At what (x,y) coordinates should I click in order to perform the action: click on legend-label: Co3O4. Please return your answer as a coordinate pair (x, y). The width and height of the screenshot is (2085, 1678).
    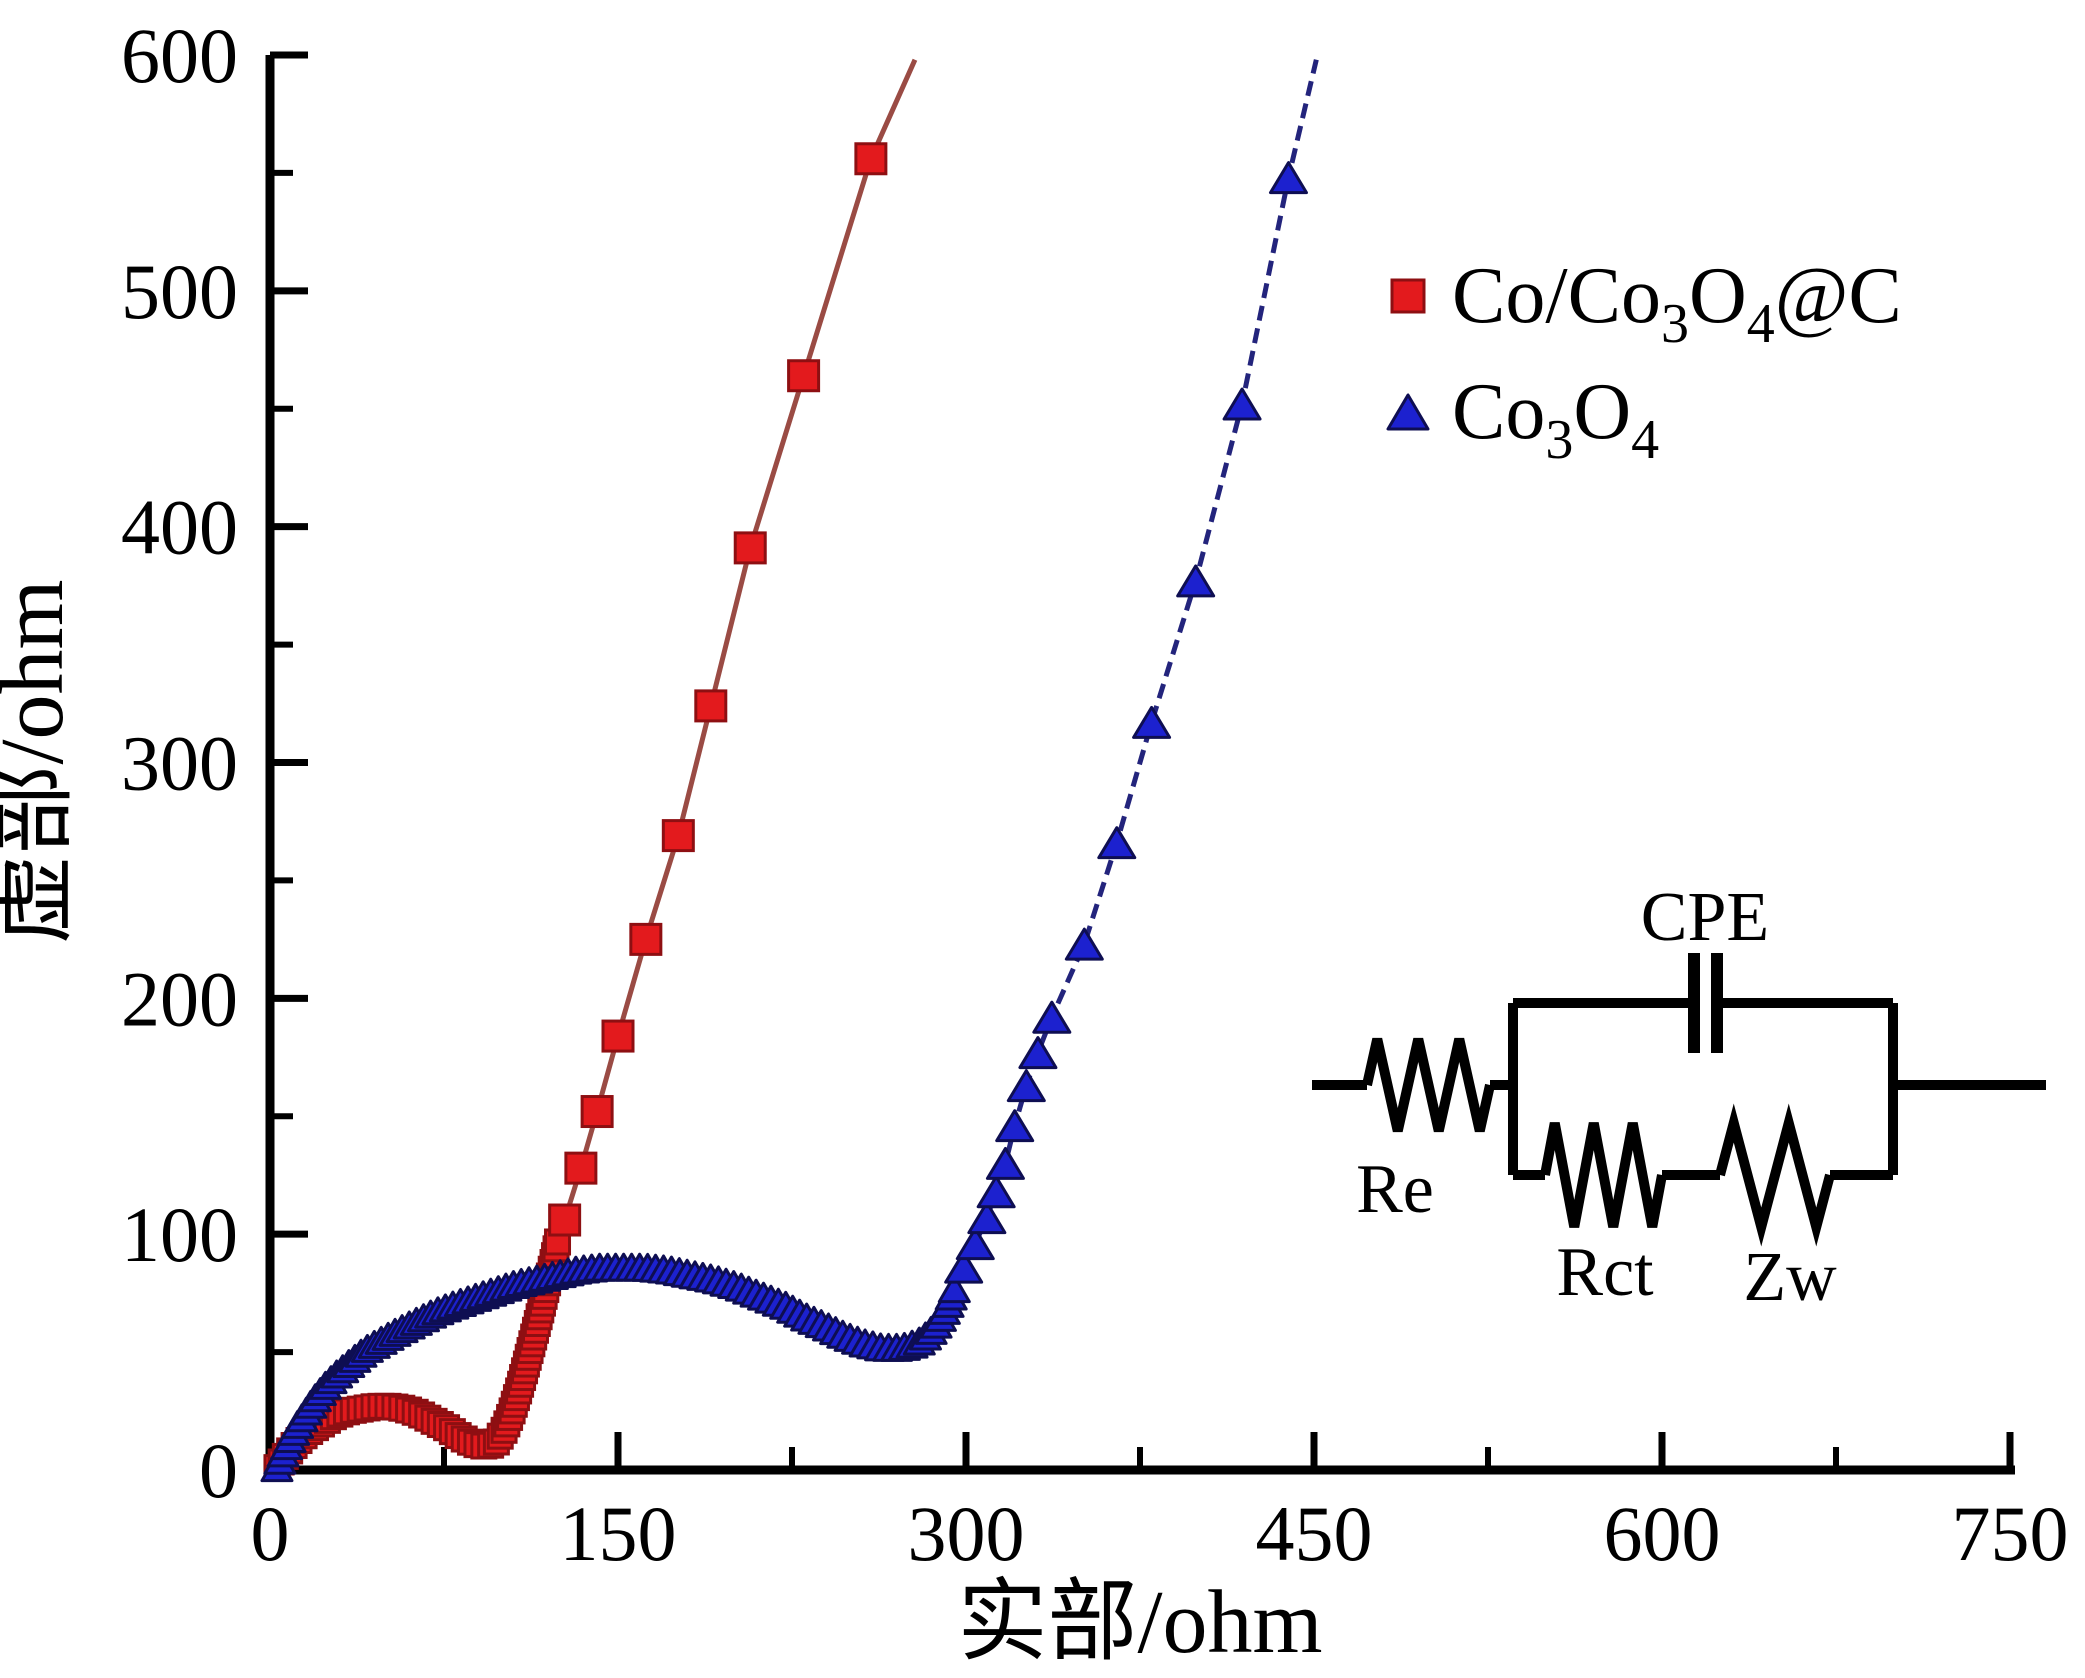
    Looking at the image, I should click on (1555, 419).